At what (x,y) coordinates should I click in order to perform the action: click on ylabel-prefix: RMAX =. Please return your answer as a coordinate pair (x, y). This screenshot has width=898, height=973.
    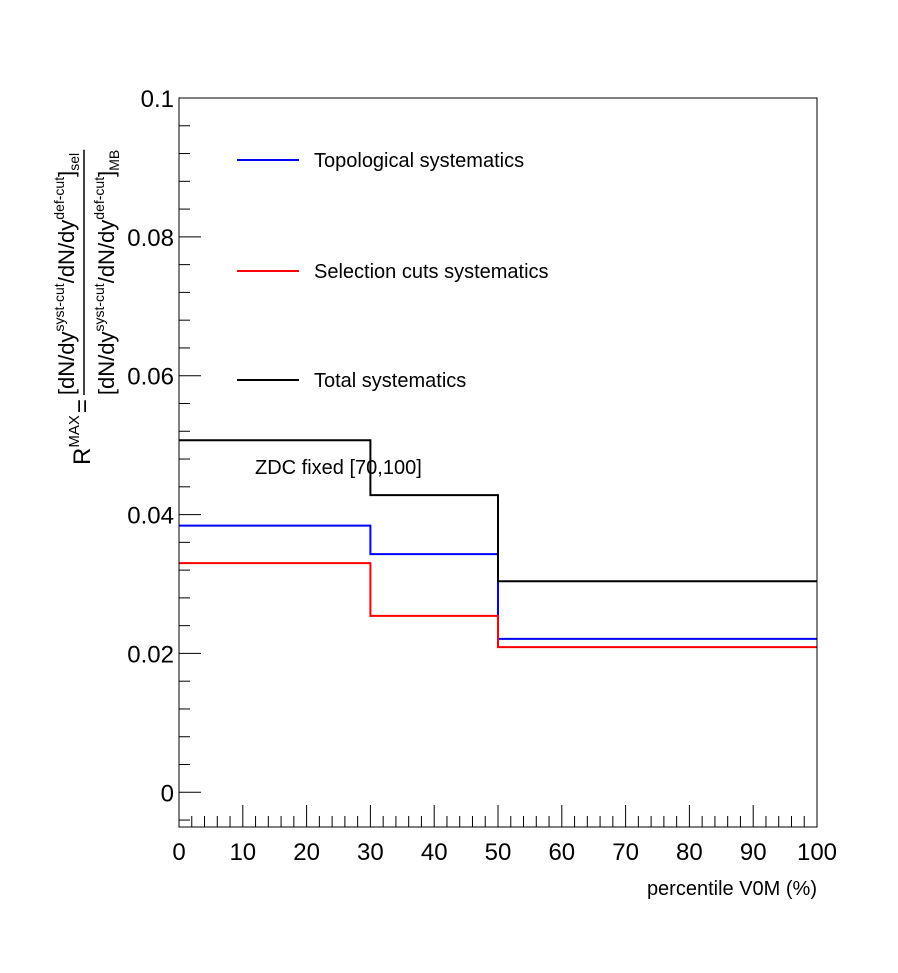
    Looking at the image, I should click on (81, 432).